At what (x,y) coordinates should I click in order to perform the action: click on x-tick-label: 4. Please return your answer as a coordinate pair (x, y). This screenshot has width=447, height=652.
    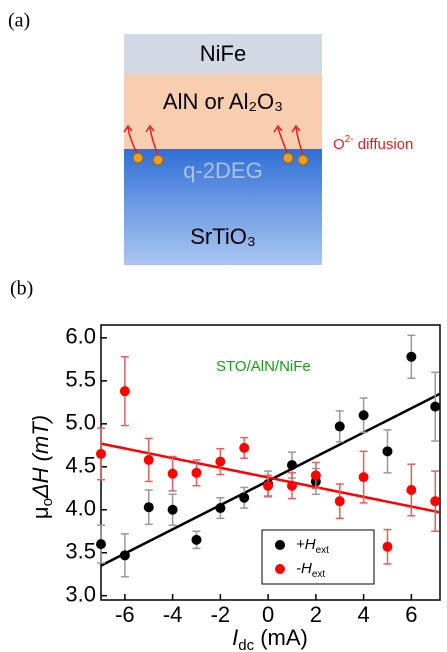
    Looking at the image, I should click on (363, 614).